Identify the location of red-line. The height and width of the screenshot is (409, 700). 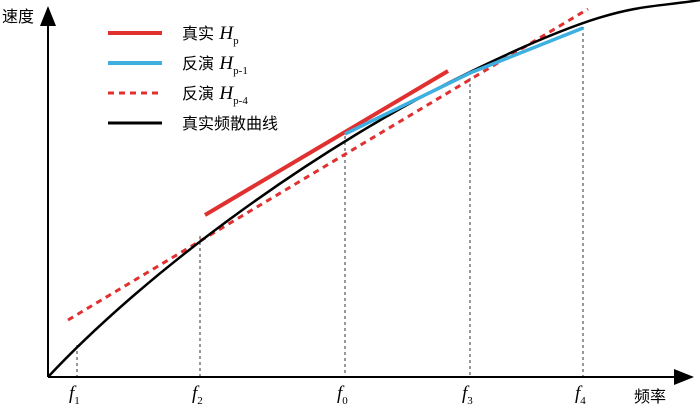
(326, 143).